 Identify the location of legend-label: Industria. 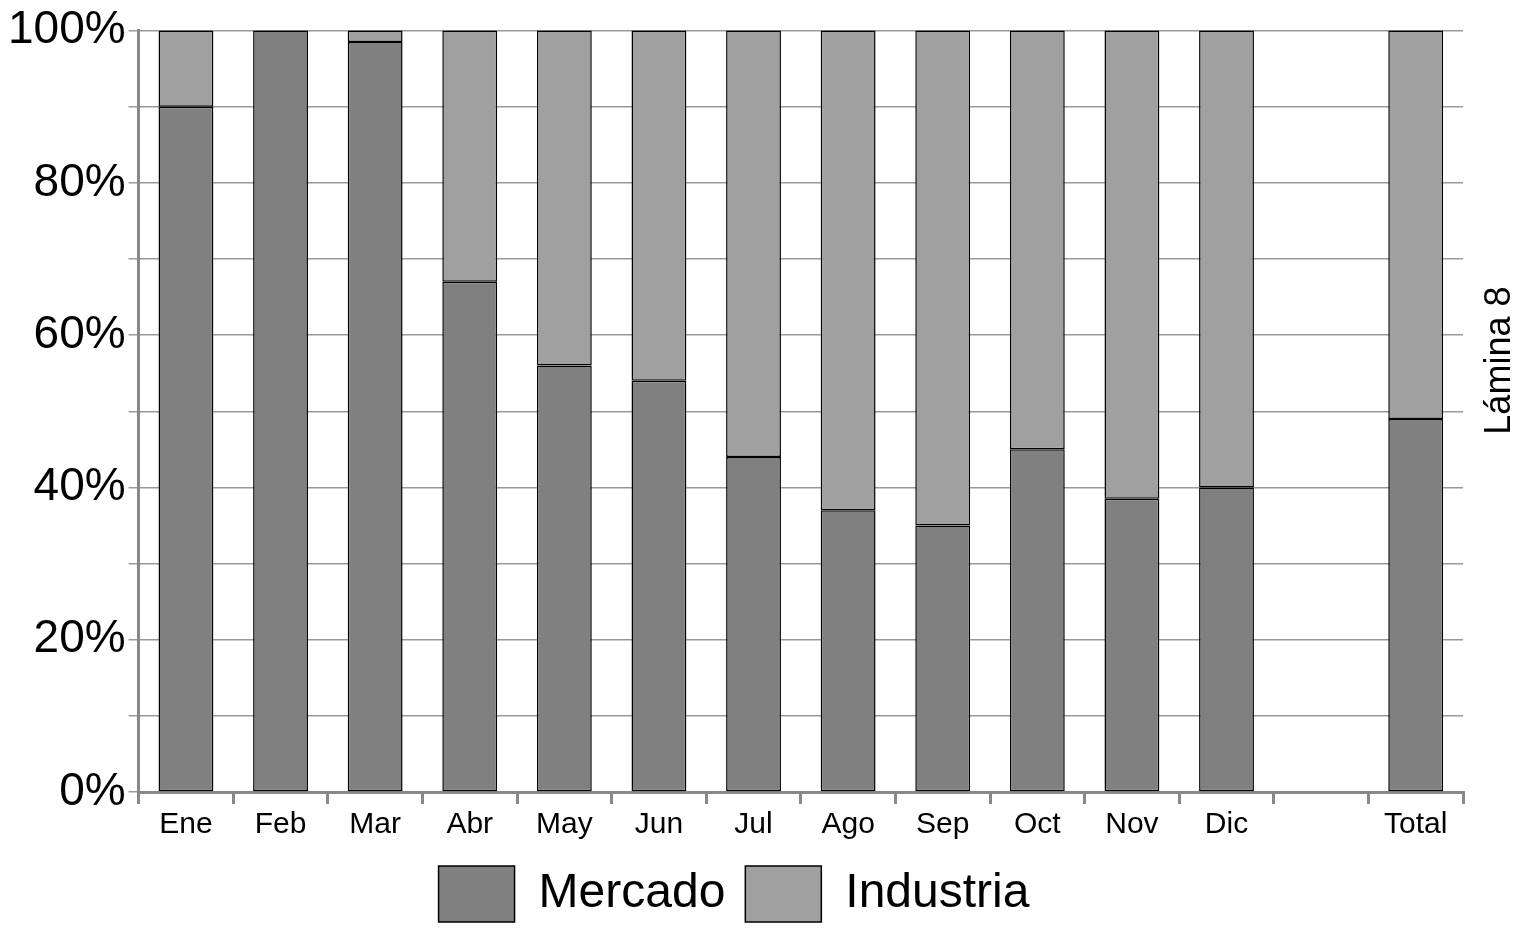
(937, 891).